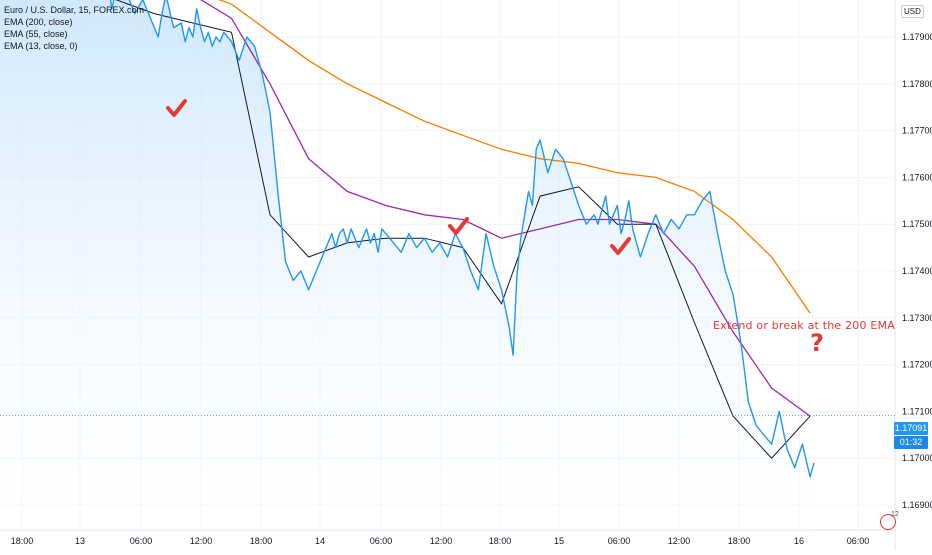 The width and height of the screenshot is (932, 555). I want to click on y-tick-label: 1.17000, so click(917, 458).